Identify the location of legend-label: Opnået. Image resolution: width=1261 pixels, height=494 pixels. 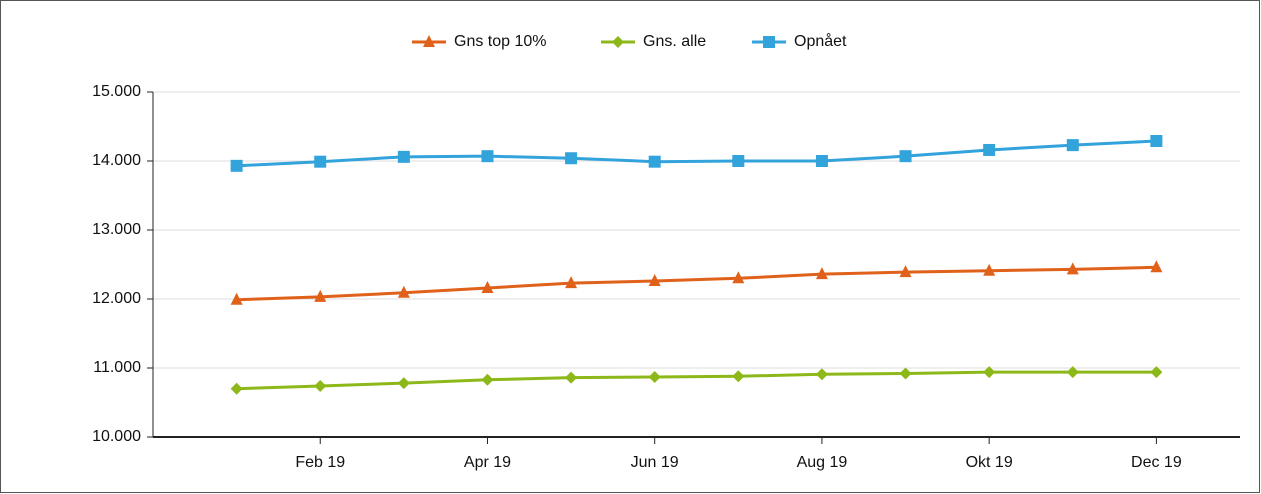
(820, 41).